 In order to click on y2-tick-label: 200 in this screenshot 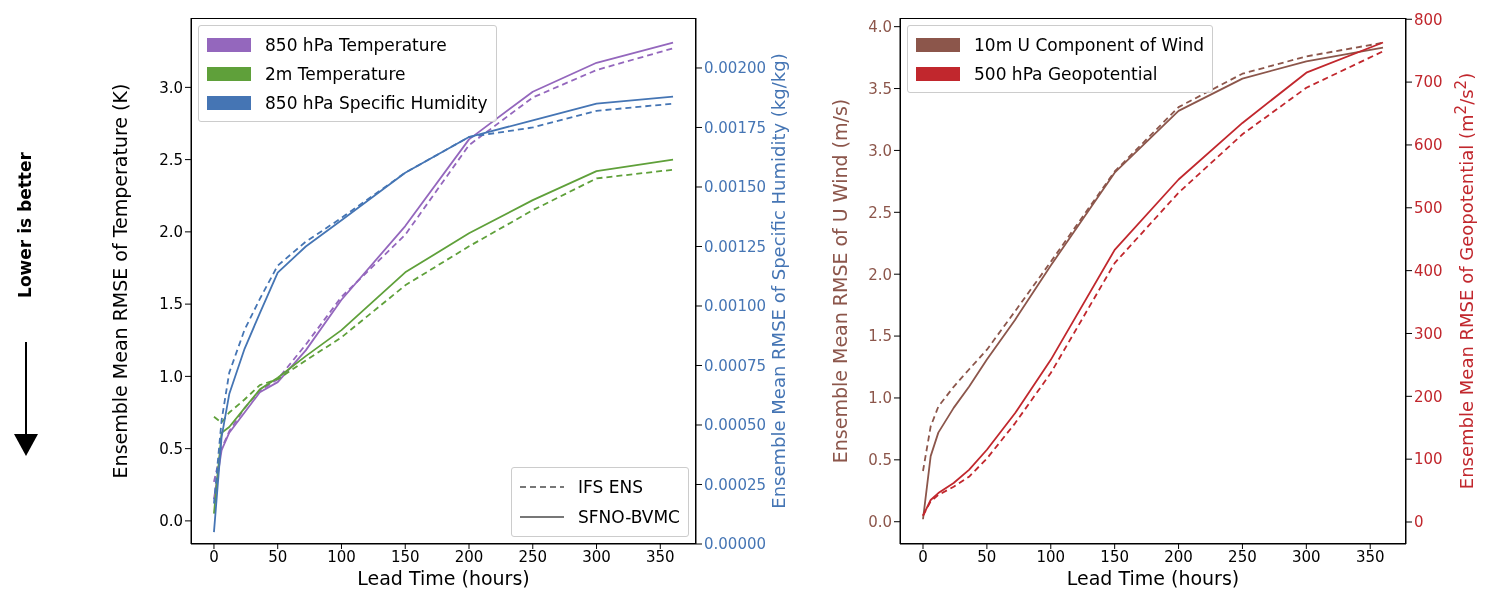, I will do `click(1428, 396)`.